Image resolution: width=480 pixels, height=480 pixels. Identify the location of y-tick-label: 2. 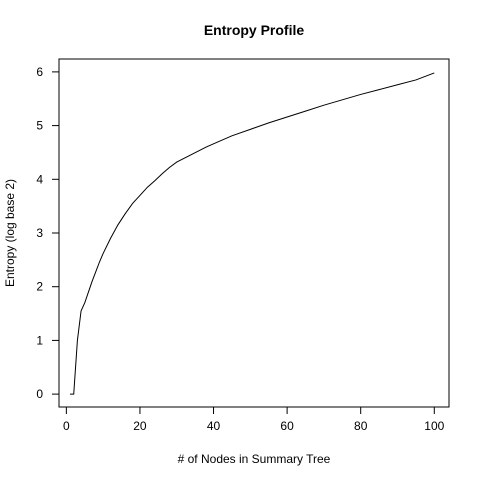
(39, 287).